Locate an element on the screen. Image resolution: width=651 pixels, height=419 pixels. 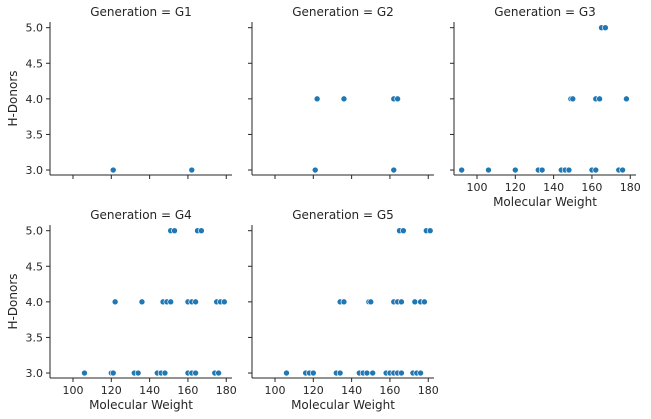
x-axis-label-g4: Molecular Weight is located at coordinates (141, 405).